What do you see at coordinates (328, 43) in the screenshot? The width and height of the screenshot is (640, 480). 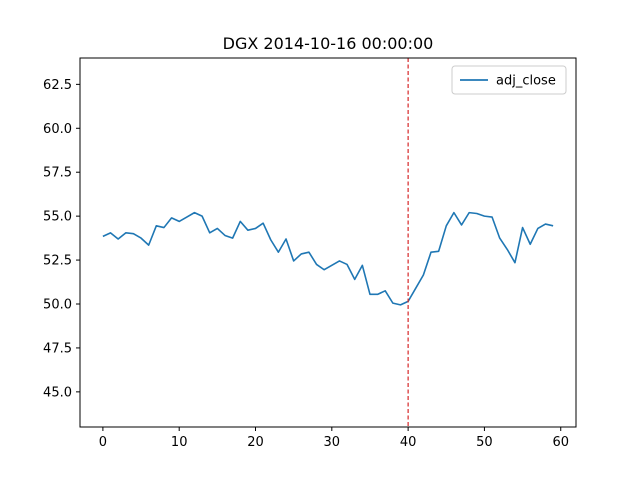 I see `chart-title: DGX 2014-10-16 00:00:00` at bounding box center [328, 43].